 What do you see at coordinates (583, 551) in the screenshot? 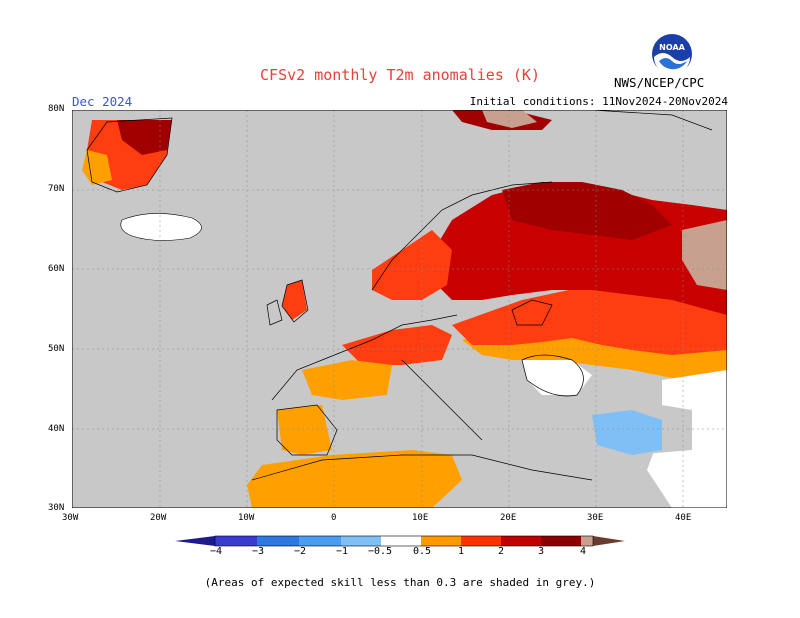
I see `colorbar-label: 4` at bounding box center [583, 551].